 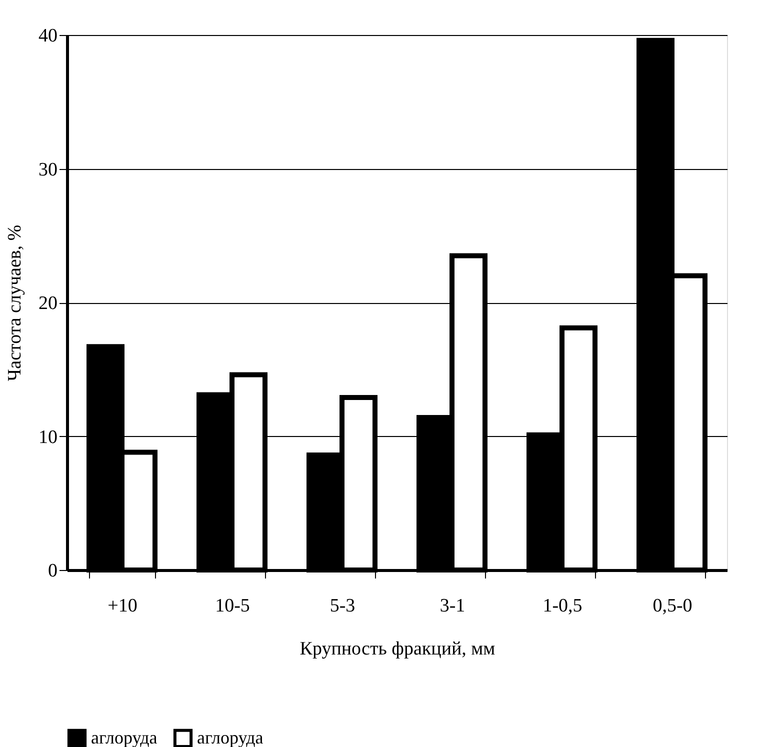 I want to click on x-tick-label: 3-1, so click(x=453, y=606).